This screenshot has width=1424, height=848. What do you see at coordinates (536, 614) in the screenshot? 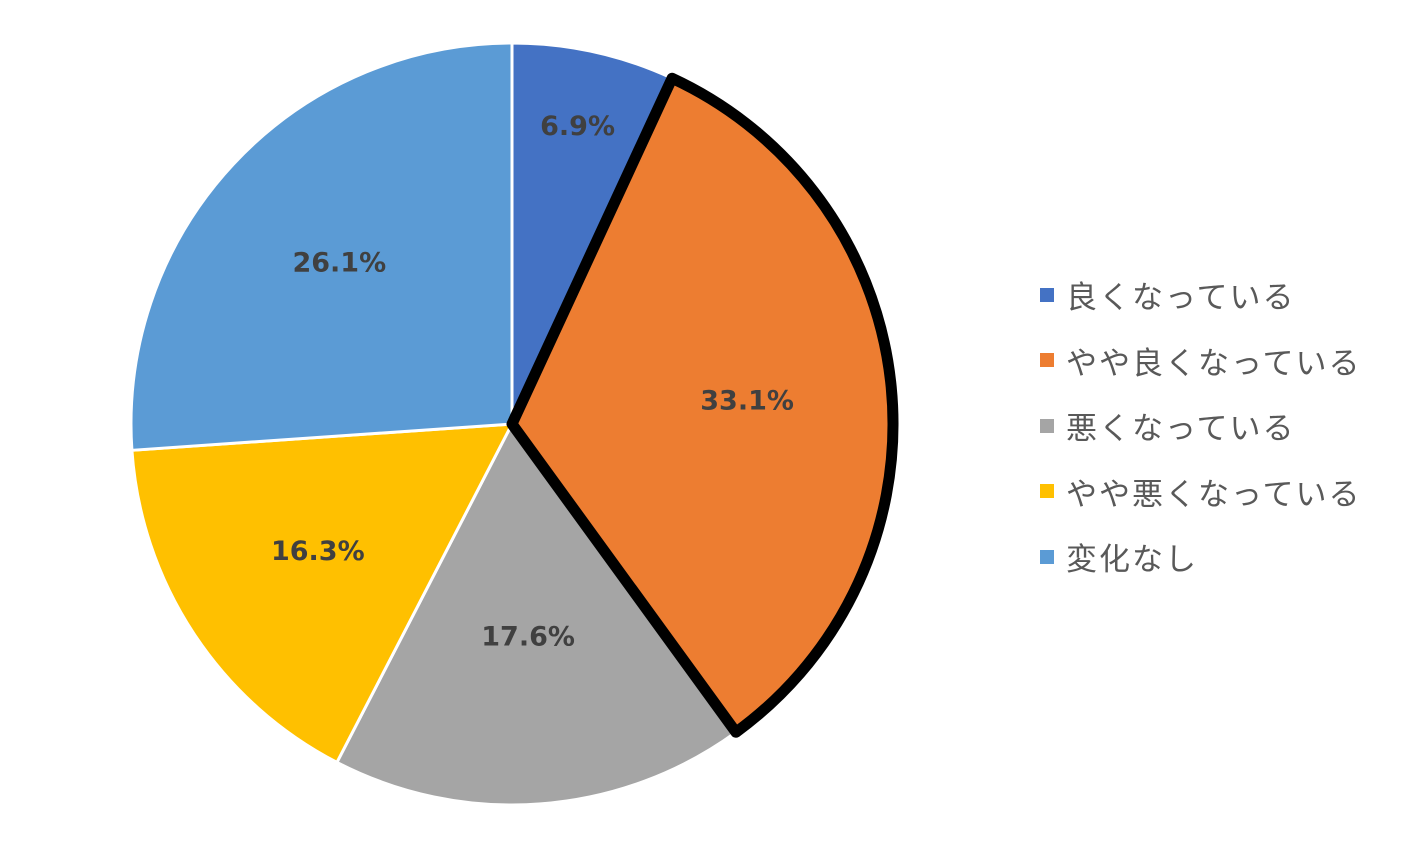
I see `slice-3-wedge` at bounding box center [536, 614].